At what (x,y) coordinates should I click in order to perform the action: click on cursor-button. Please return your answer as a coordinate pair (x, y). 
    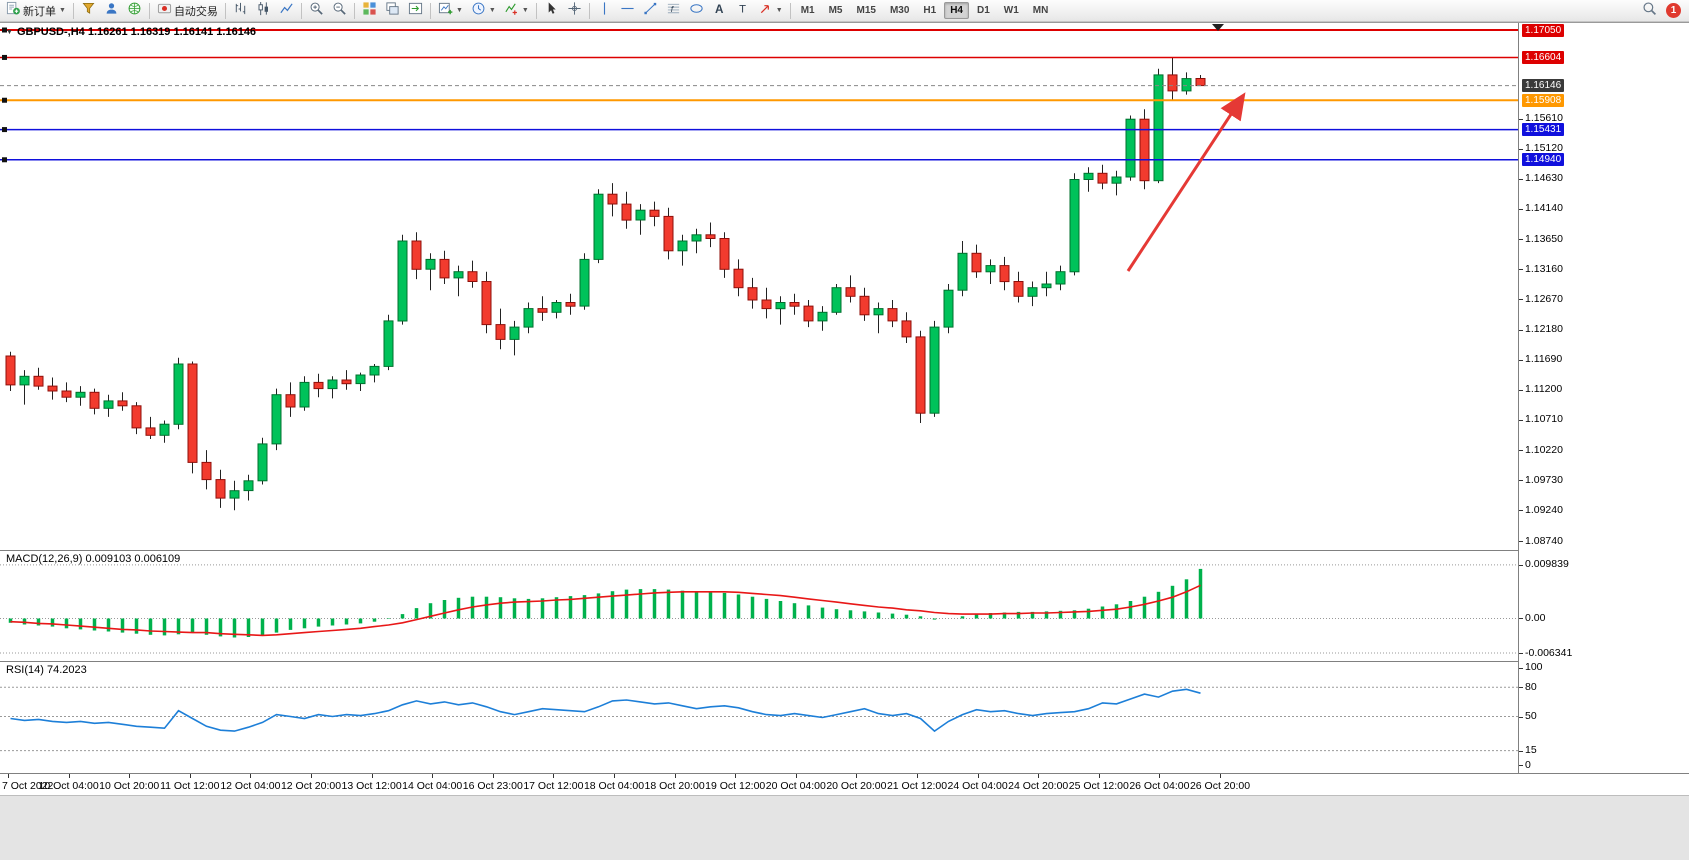
    Looking at the image, I should click on (551, 10).